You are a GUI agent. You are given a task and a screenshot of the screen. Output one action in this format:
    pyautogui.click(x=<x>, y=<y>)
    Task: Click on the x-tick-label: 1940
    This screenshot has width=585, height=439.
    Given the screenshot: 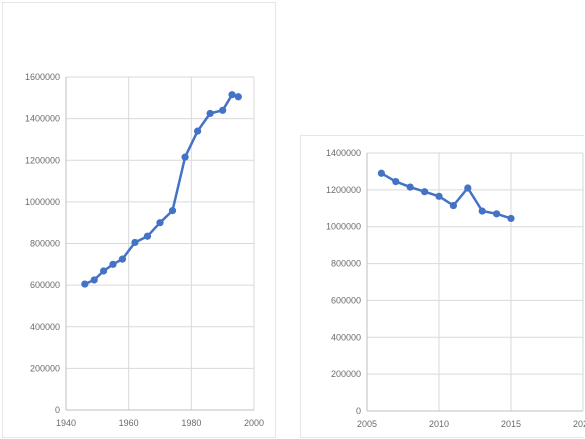 What is the action you would take?
    pyautogui.click(x=66, y=423)
    